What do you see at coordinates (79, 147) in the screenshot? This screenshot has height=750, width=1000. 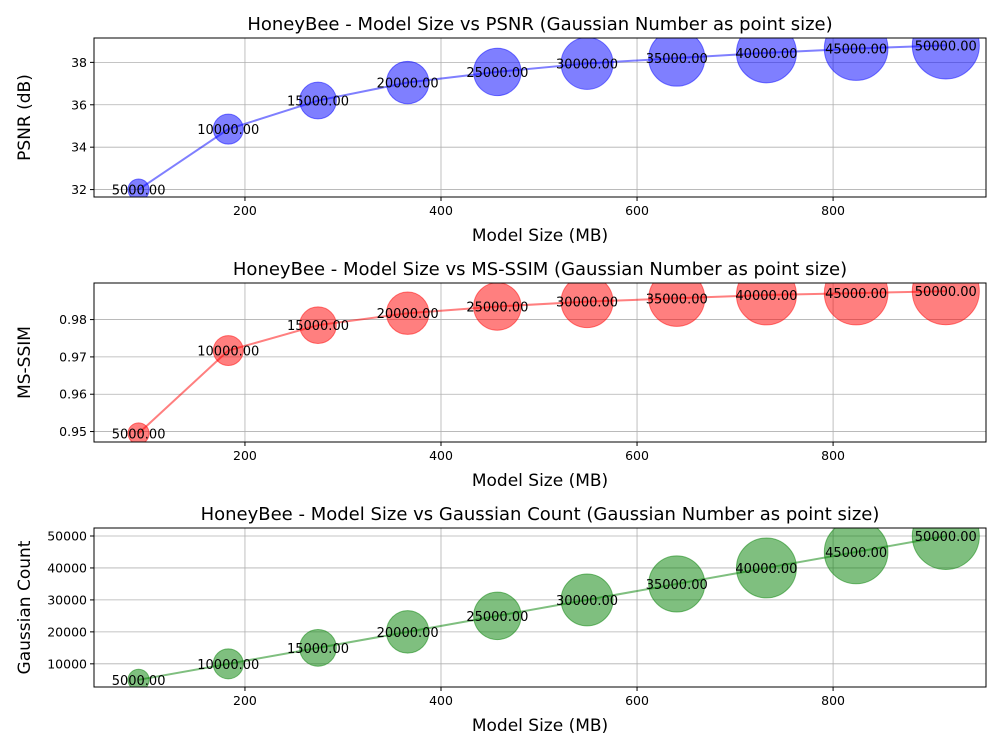 I see `y-tick-label: 34` at bounding box center [79, 147].